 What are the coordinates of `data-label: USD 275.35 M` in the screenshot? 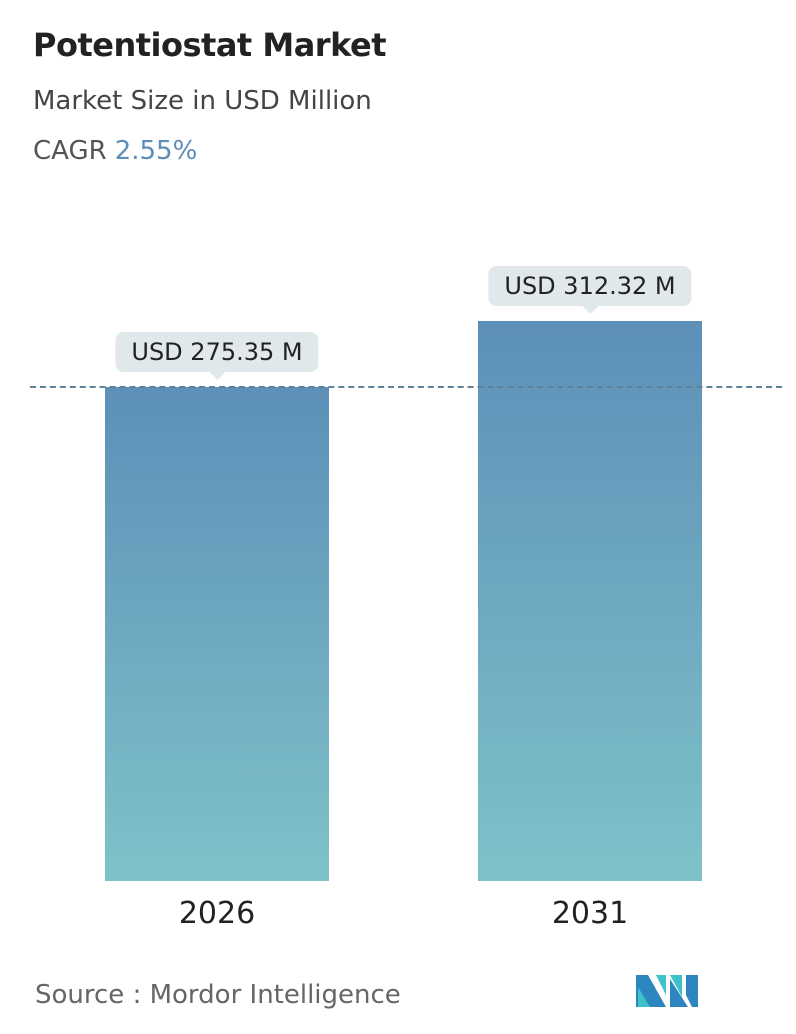 It's located at (217, 356).